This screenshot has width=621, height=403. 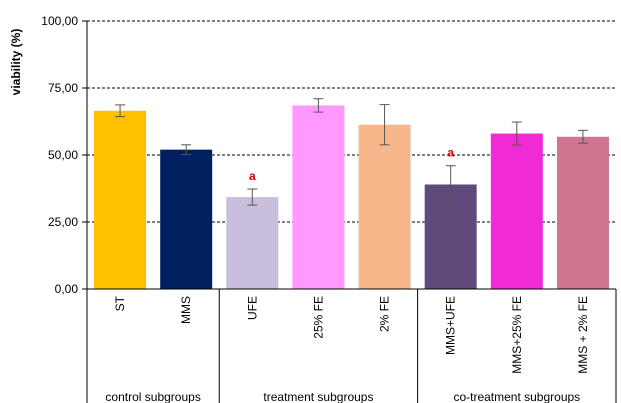 I want to click on category-label: 25% FE, so click(x=318, y=317).